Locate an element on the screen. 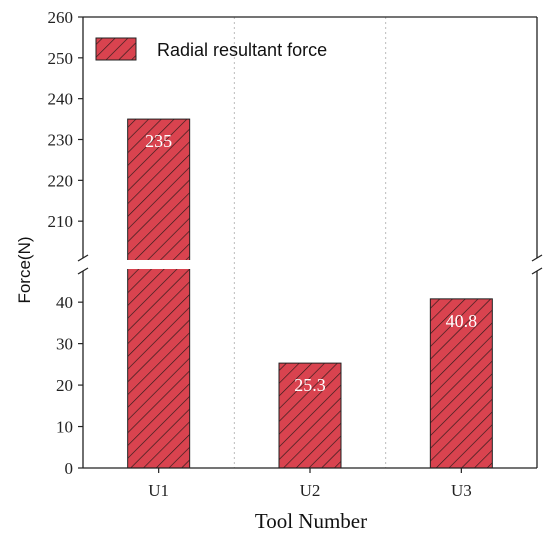  x-tick-label: U2 is located at coordinates (310, 490).